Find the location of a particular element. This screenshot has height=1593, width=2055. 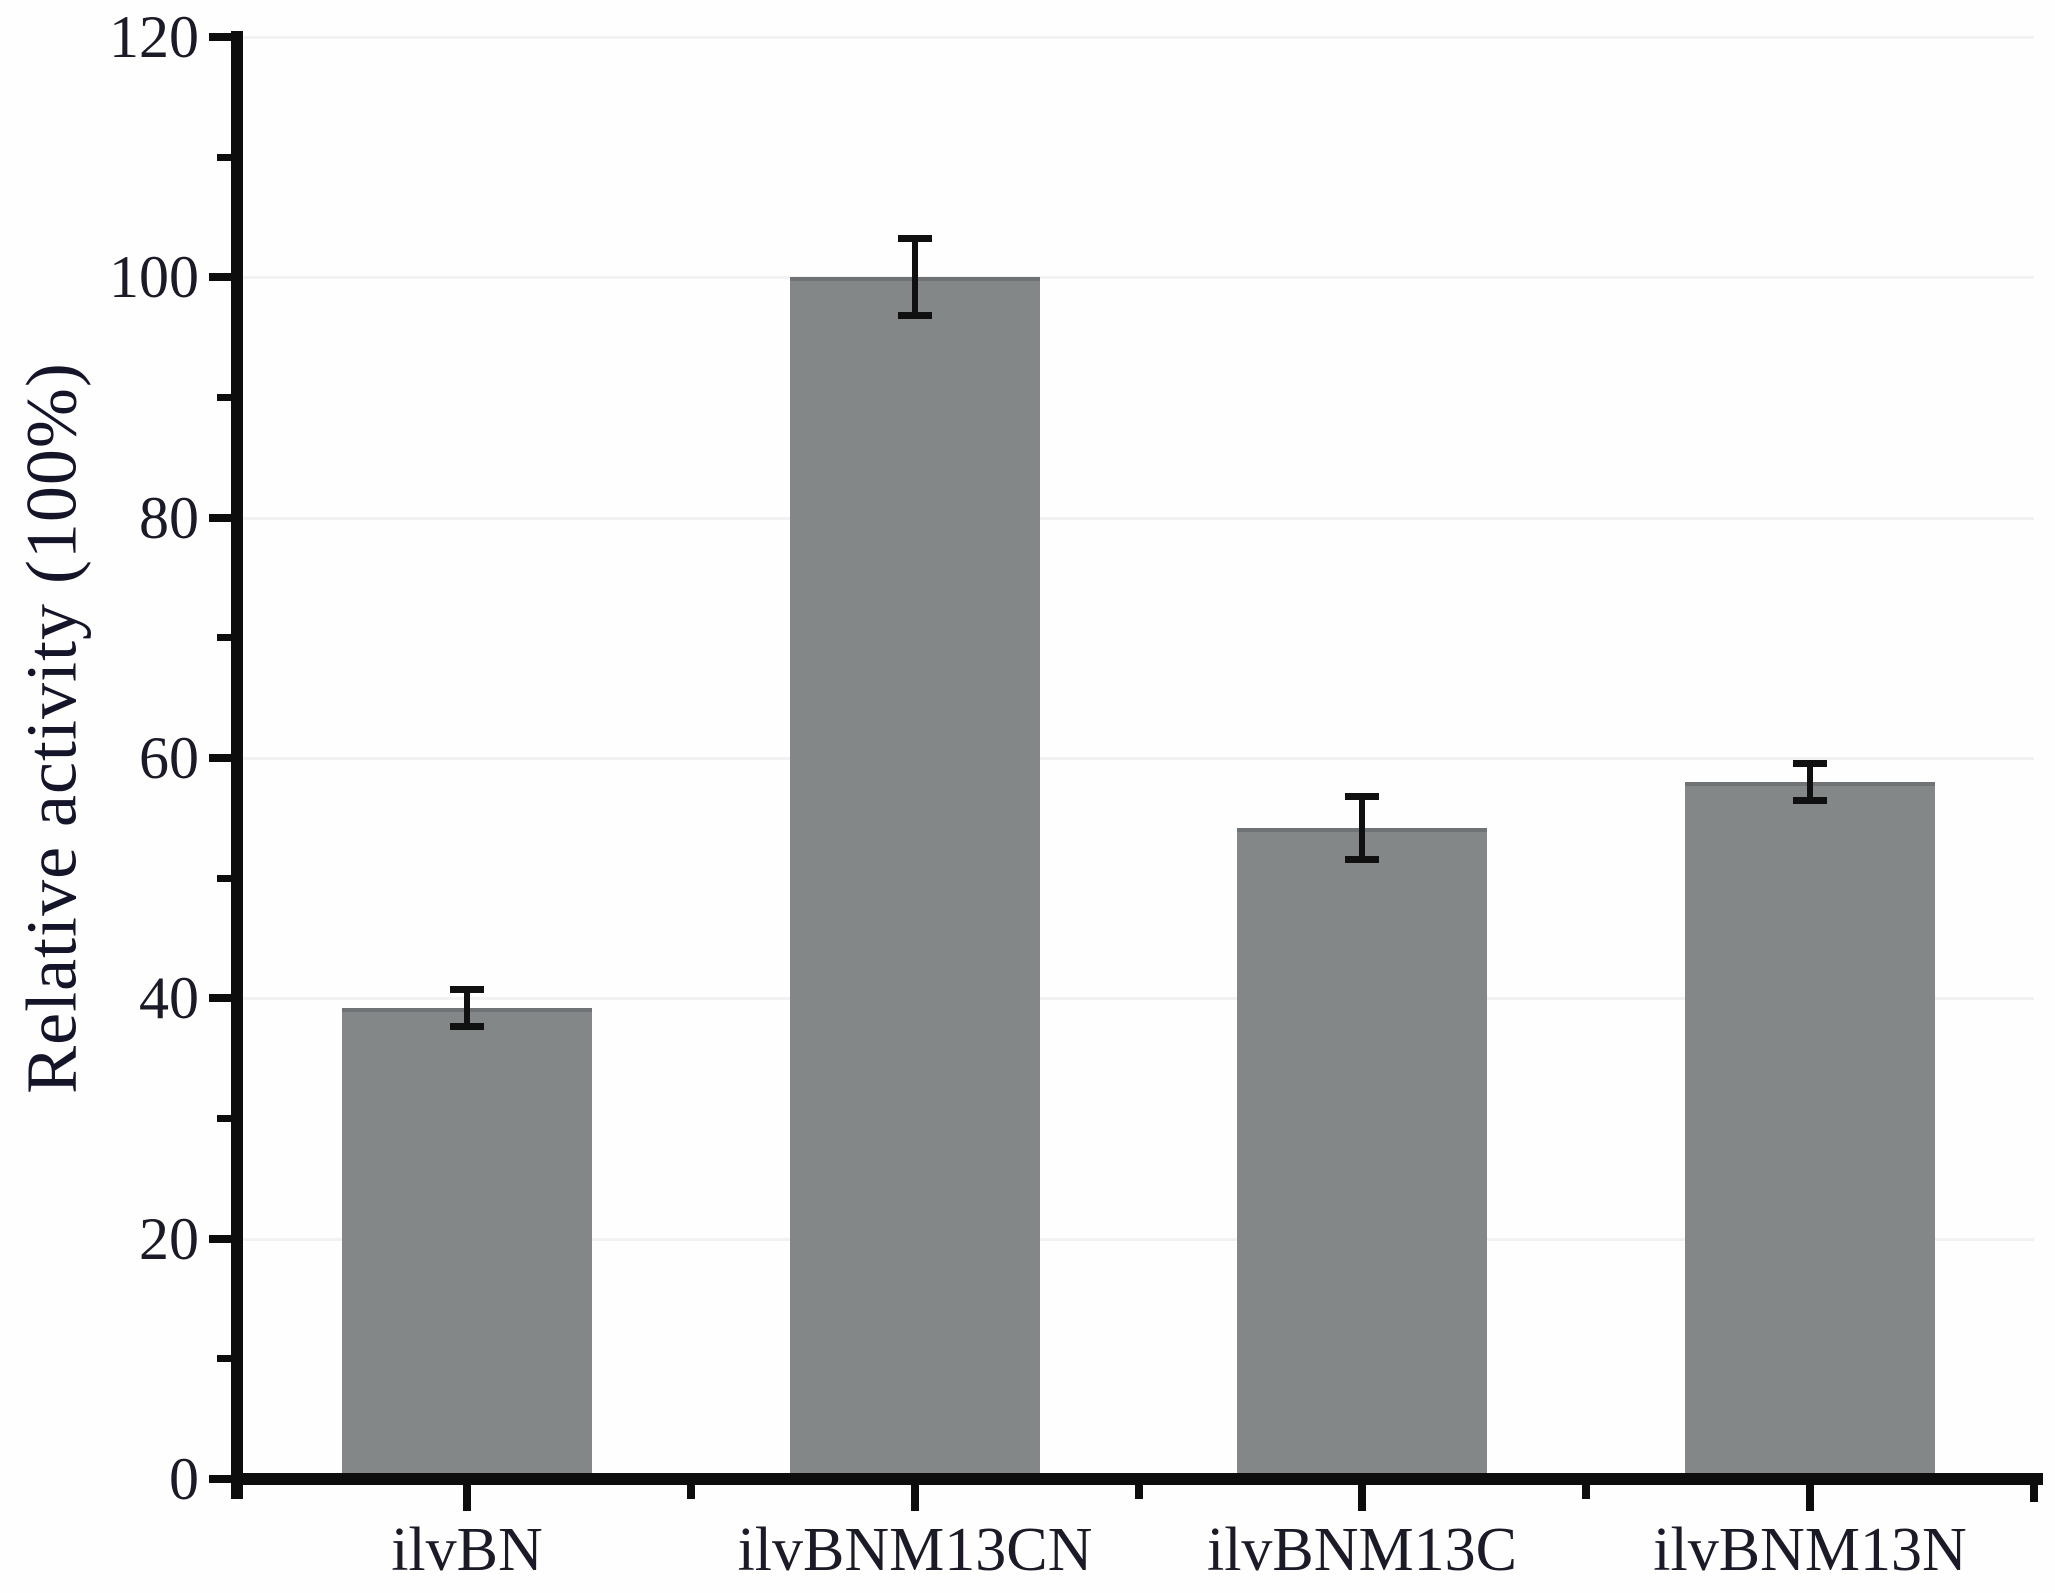

x-tick-label-ilvBNM13C: ilvBNM13C is located at coordinates (1362, 1550).